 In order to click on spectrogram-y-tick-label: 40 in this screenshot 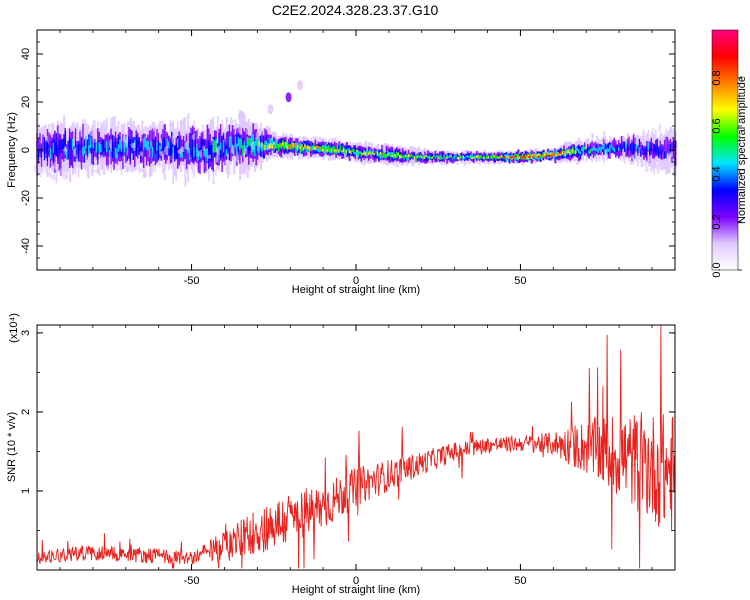, I will do `click(26, 54)`.